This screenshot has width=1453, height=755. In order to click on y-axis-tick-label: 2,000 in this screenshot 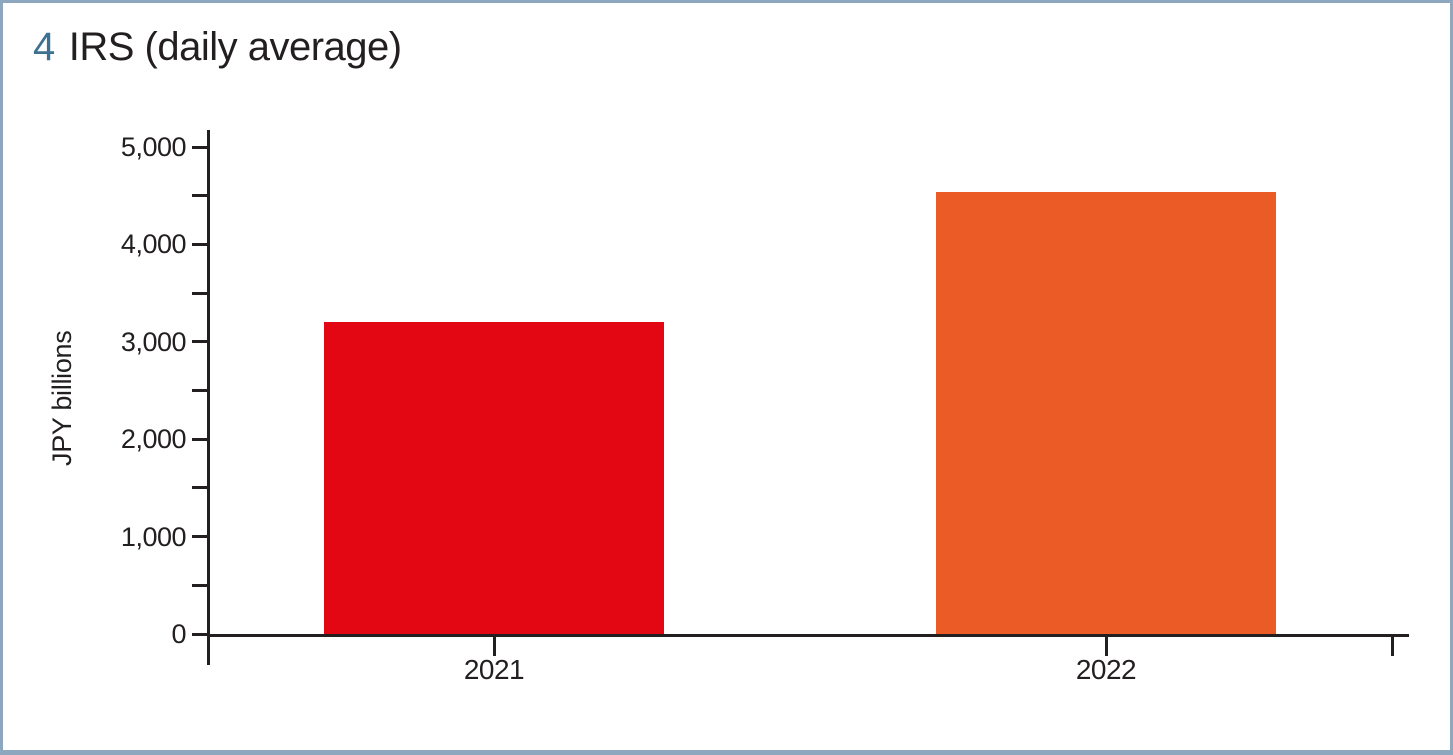, I will do `click(153, 439)`.